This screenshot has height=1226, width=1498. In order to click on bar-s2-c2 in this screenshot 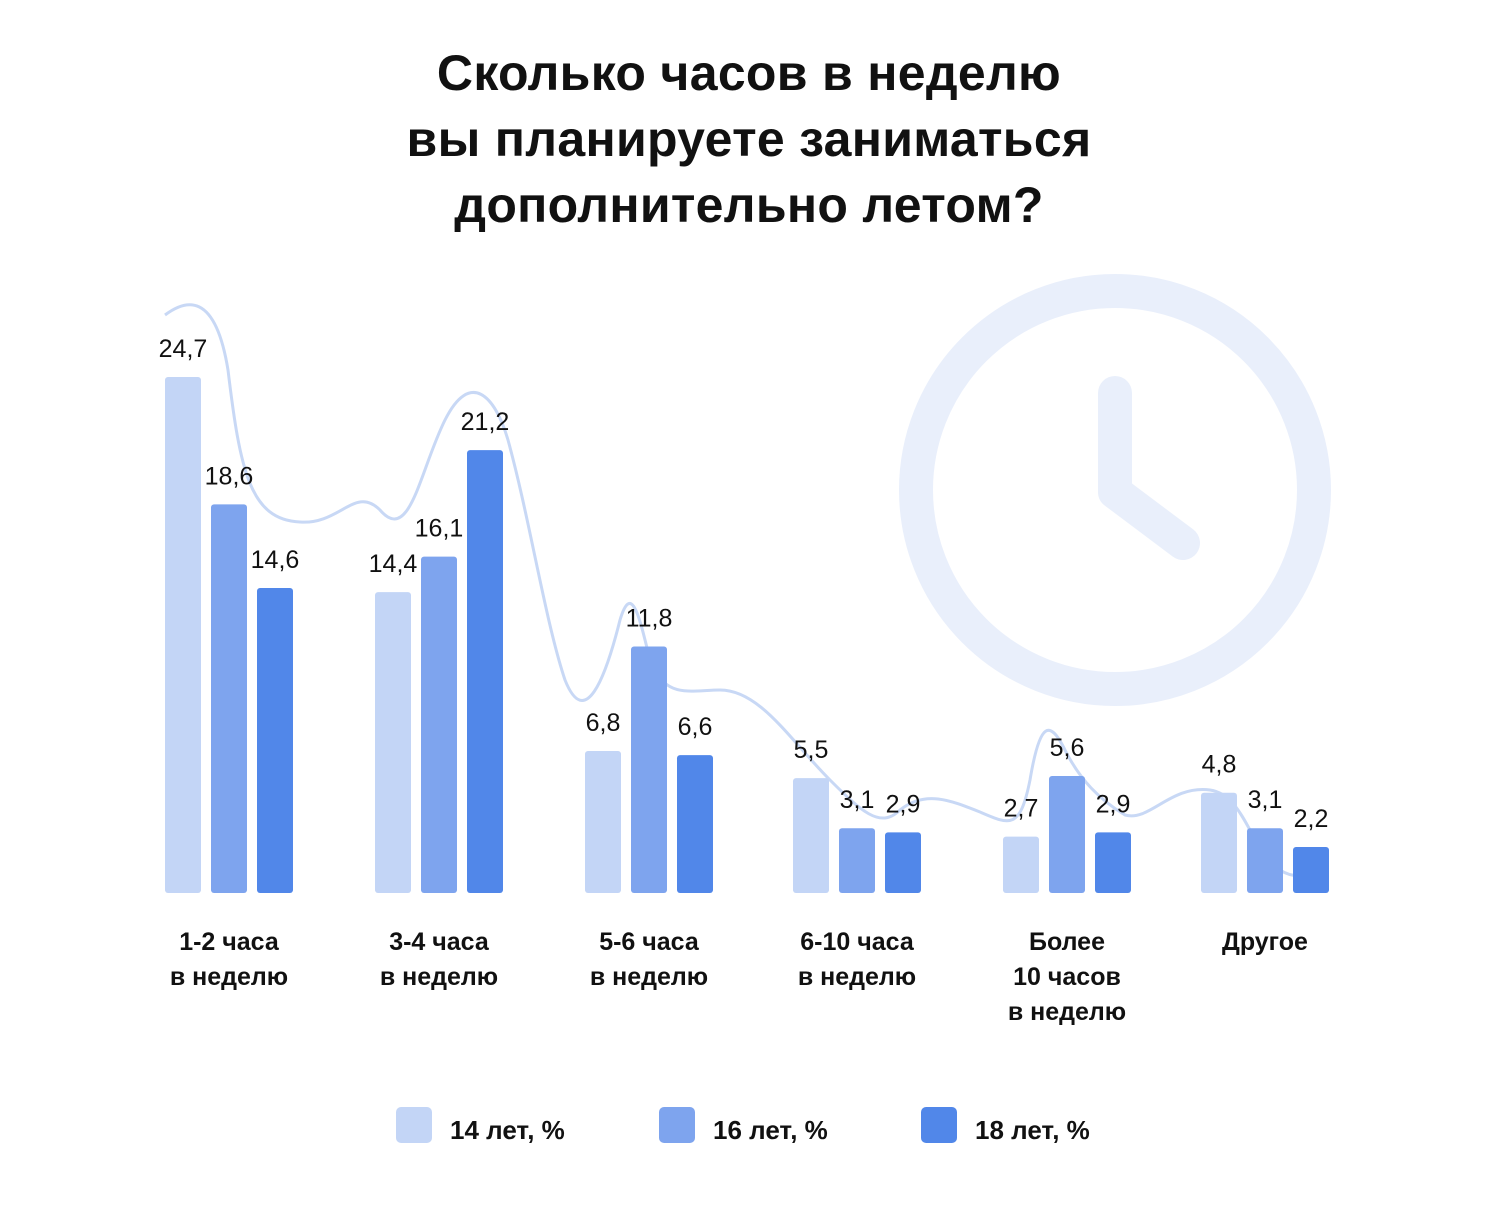, I will do `click(439, 724)`.